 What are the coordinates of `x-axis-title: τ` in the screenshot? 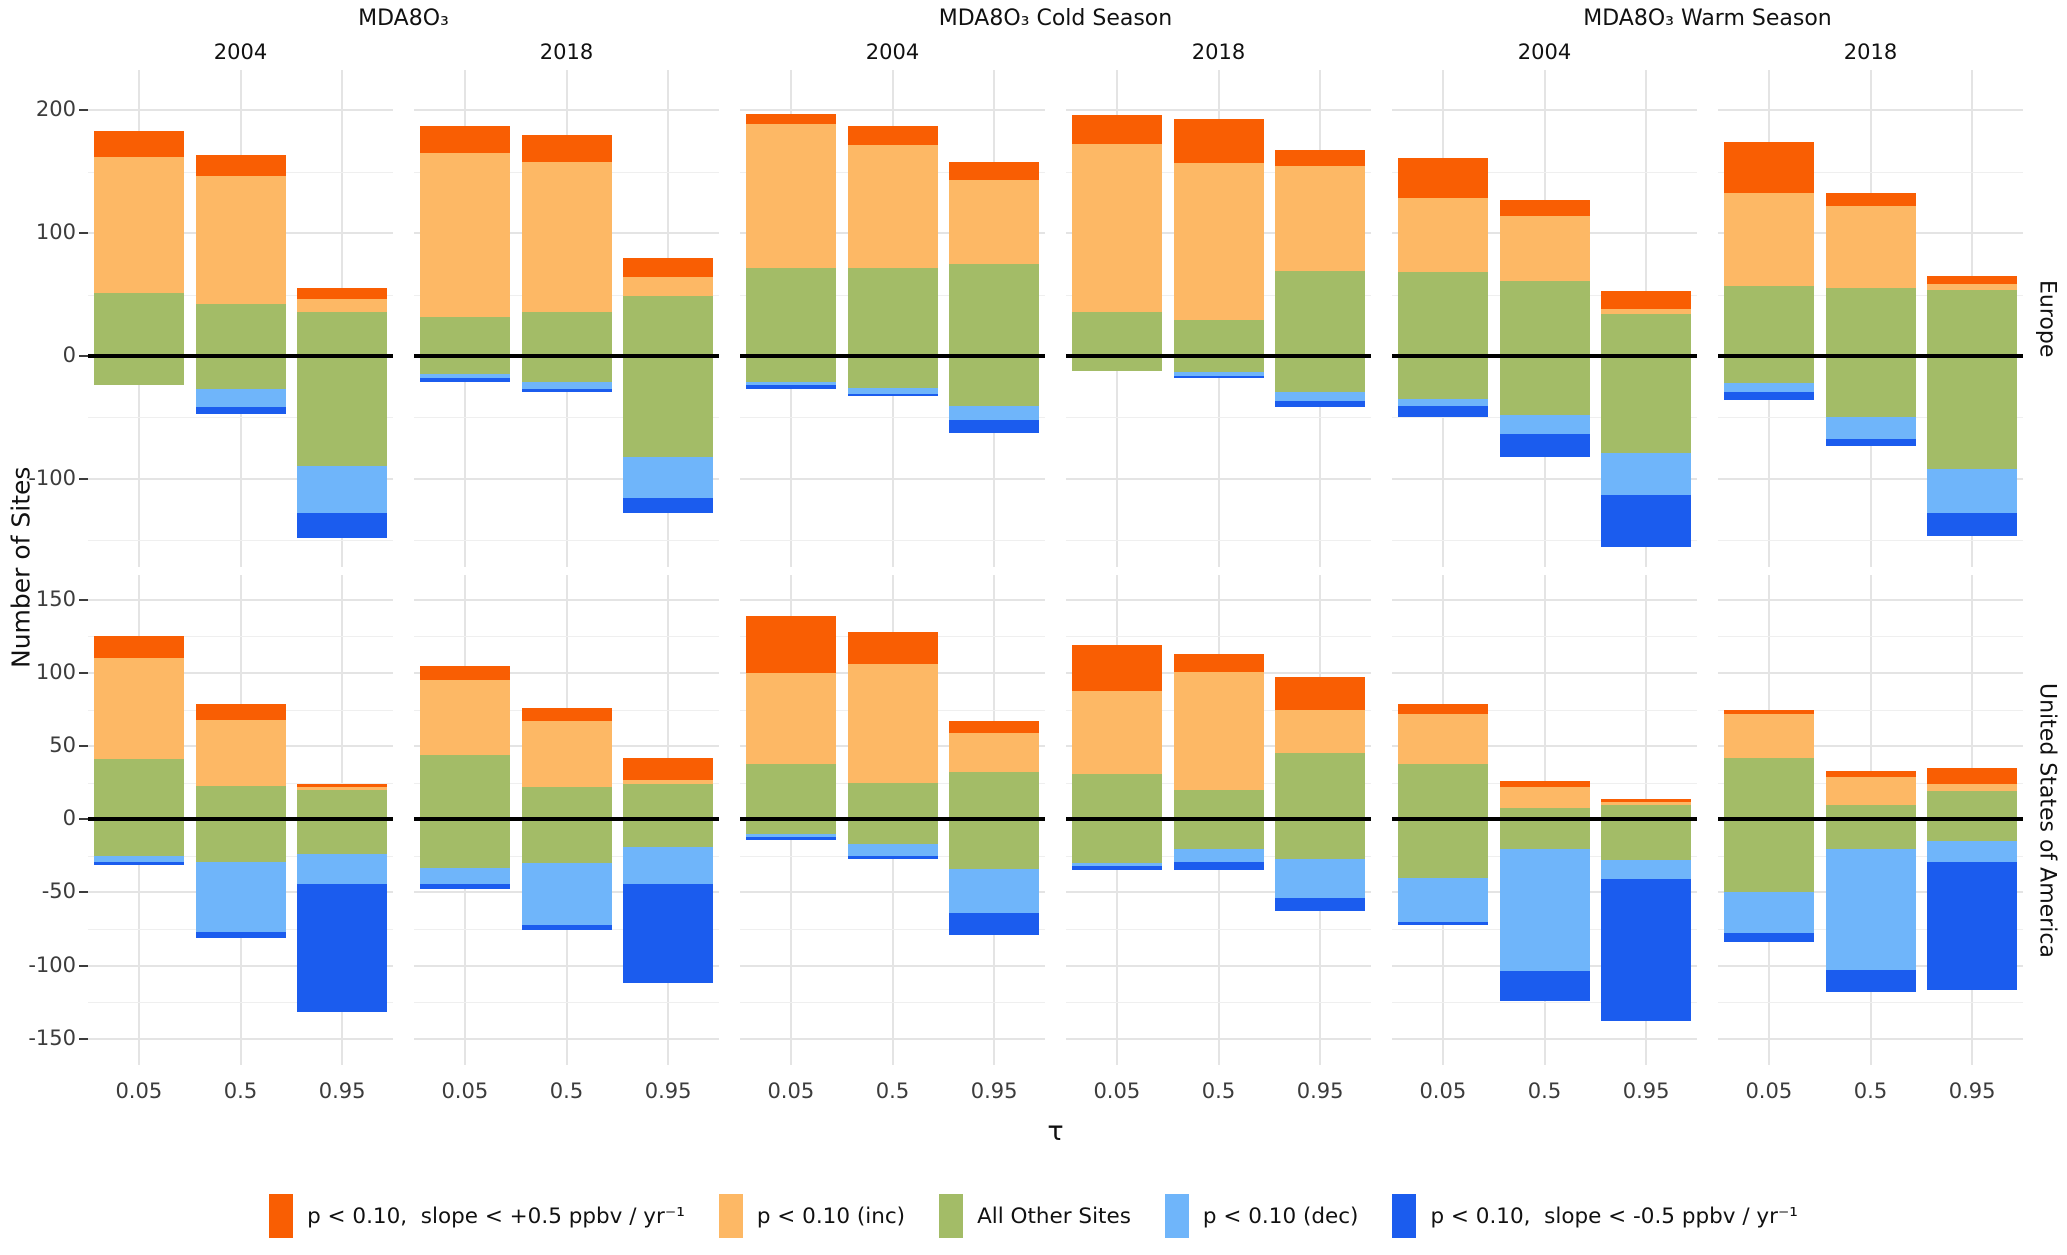 It's located at (1055, 1131).